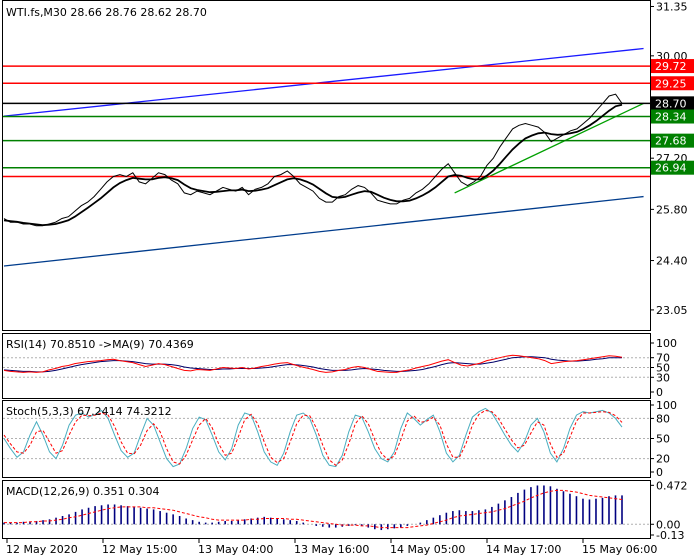  Describe the element at coordinates (666, 405) in the screenshot. I see `stoch-axis-label: 100` at that location.